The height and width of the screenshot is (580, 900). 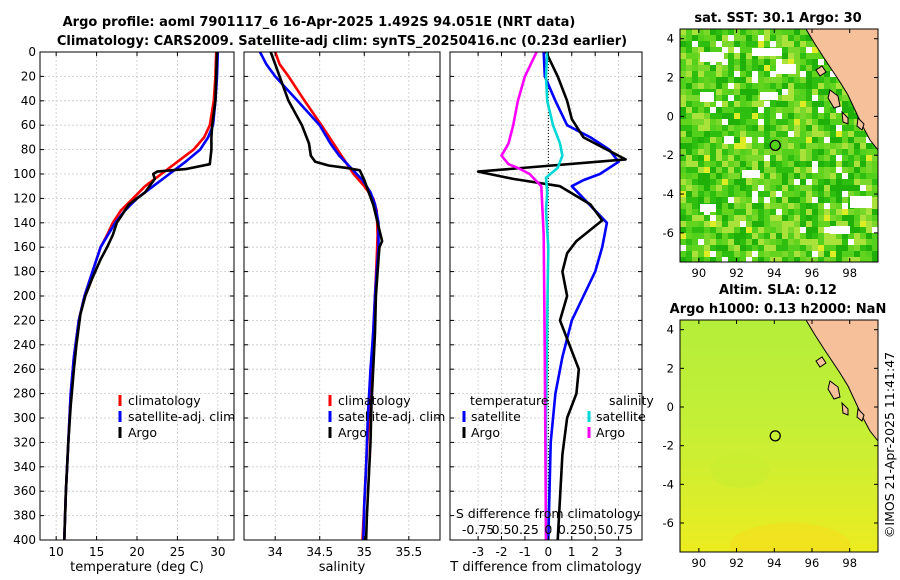 I want to click on sla-warm-patch, so click(x=790, y=537).